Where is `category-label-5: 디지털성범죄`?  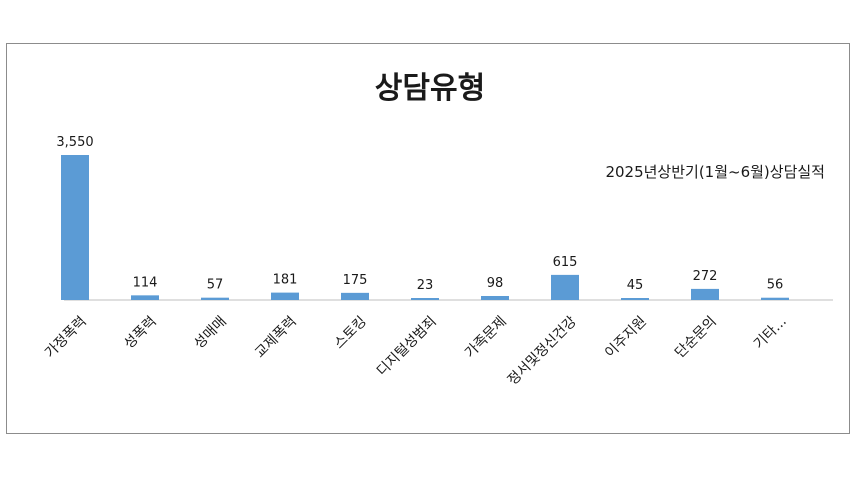 category-label-5: 디지털성범죄 is located at coordinates (407, 347).